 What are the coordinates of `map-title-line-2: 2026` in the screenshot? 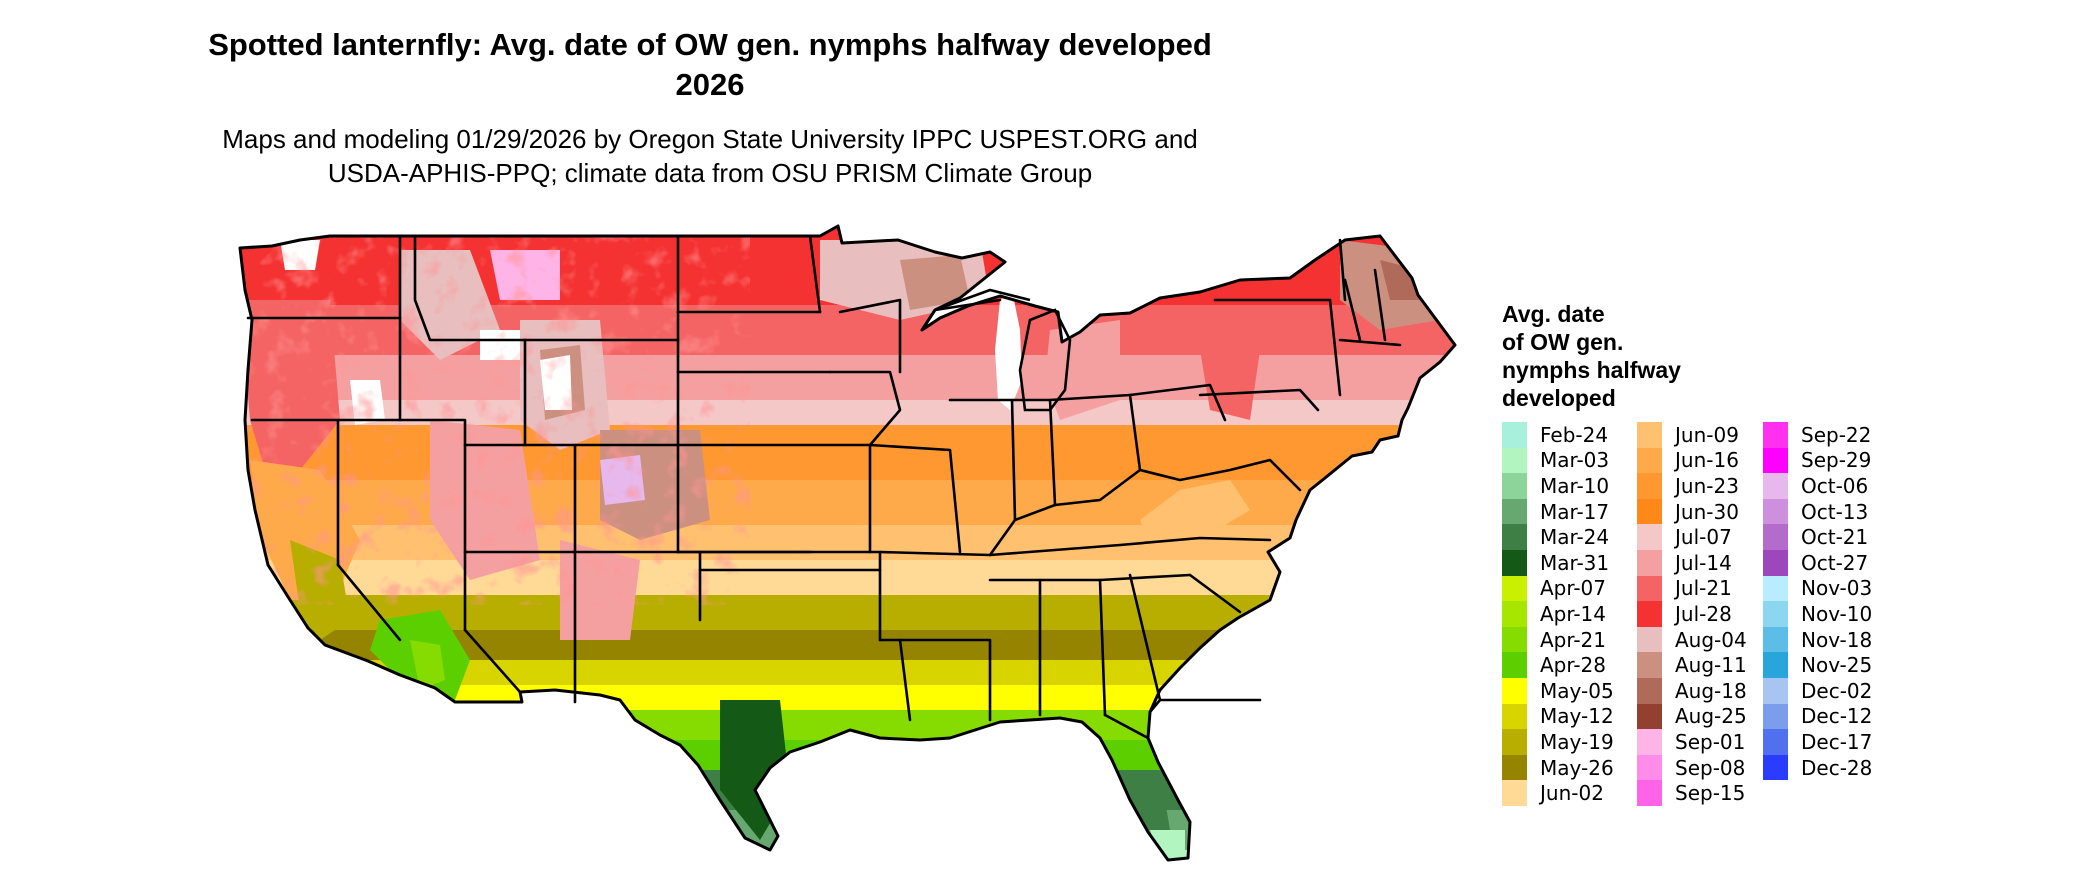 It's located at (710, 84).